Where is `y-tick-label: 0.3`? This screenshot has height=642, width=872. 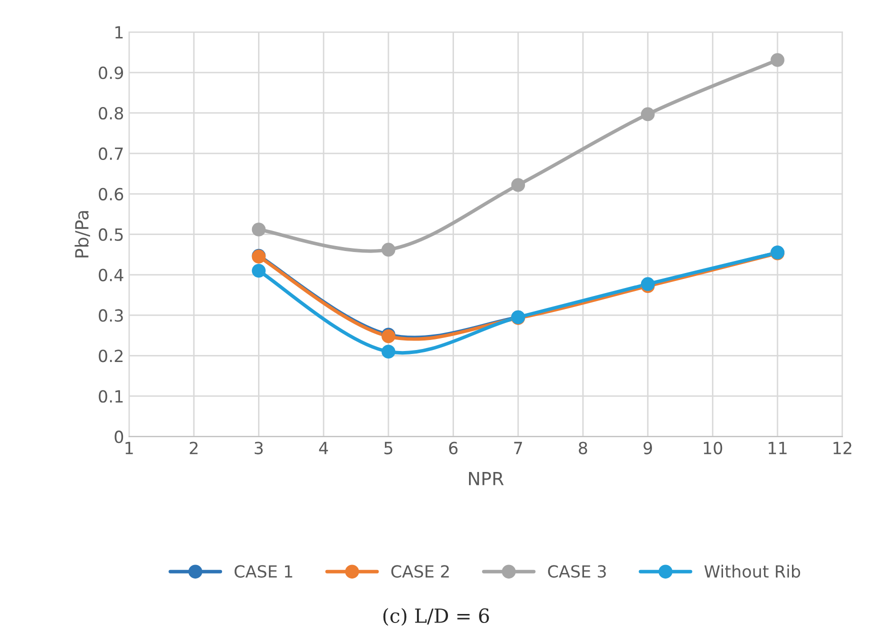 y-tick-label: 0.3 is located at coordinates (110, 315).